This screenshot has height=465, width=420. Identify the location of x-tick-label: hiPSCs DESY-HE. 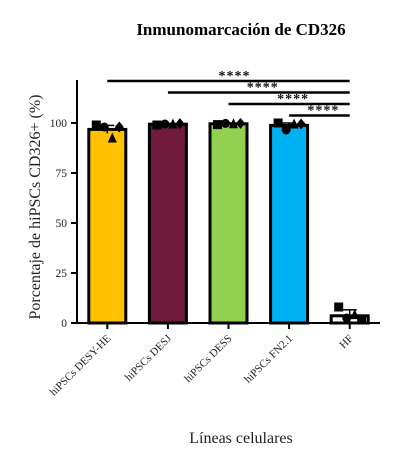
(81, 365).